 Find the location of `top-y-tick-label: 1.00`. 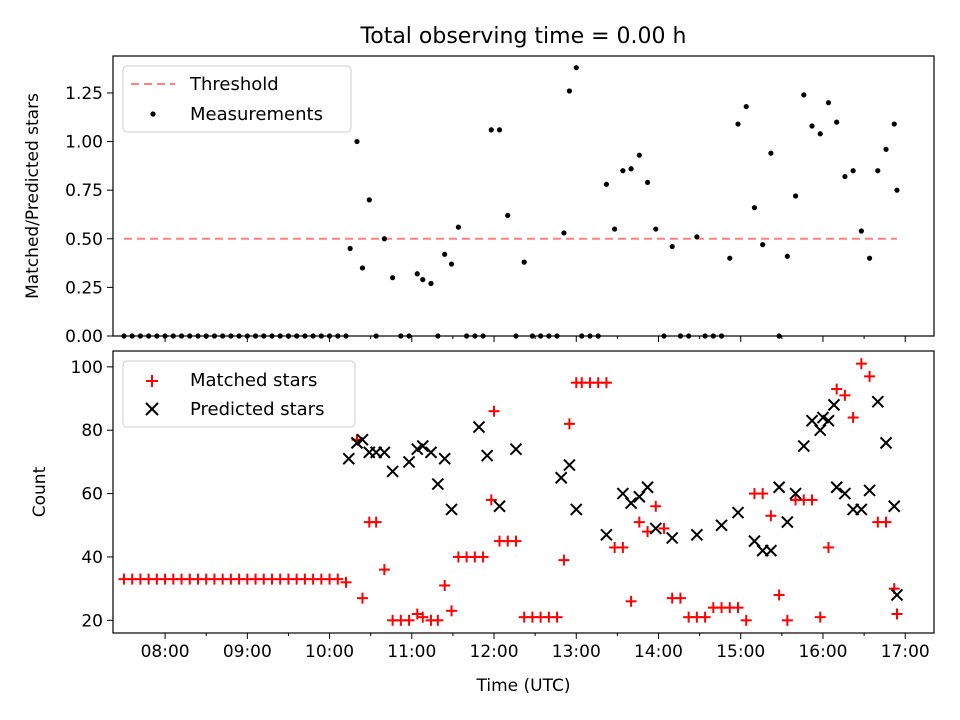

top-y-tick-label: 1.00 is located at coordinates (84, 143).